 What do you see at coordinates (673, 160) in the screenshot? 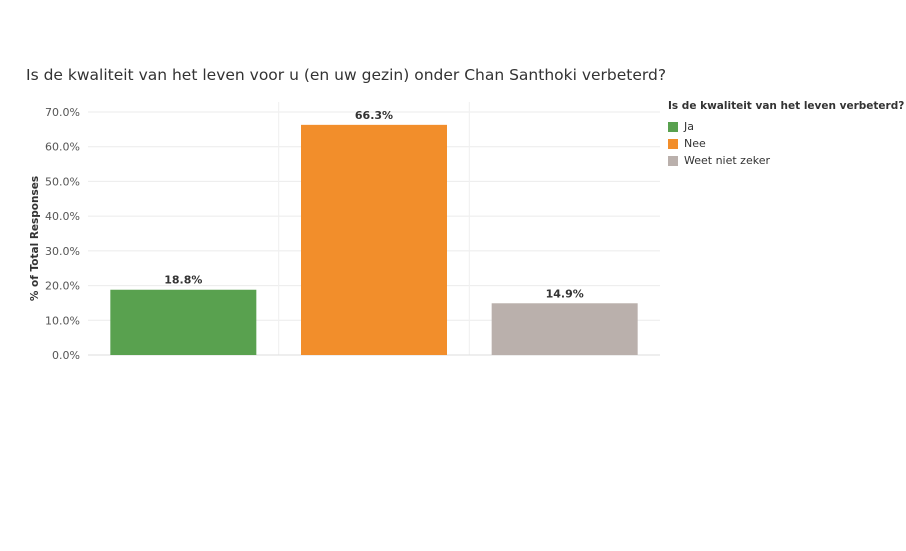
I see `legend-swatch-weet-niet-zeker` at bounding box center [673, 160].